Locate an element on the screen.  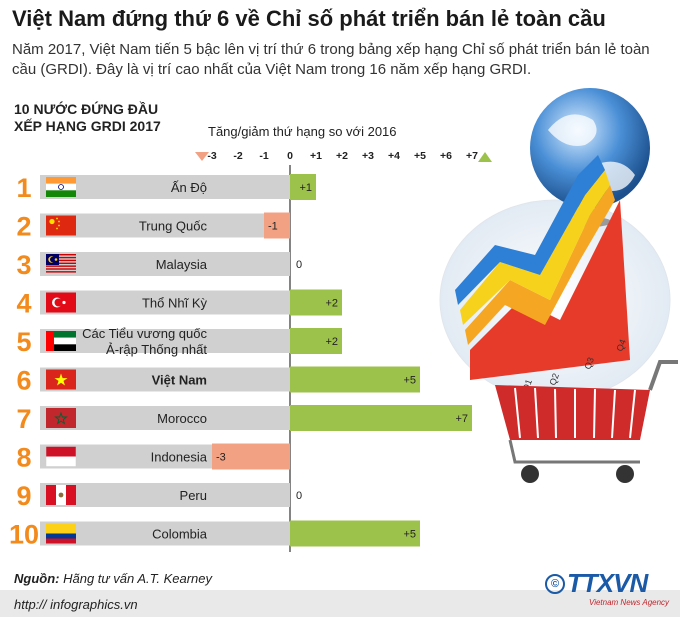
indonesia-flag-icon is located at coordinates (61, 456).